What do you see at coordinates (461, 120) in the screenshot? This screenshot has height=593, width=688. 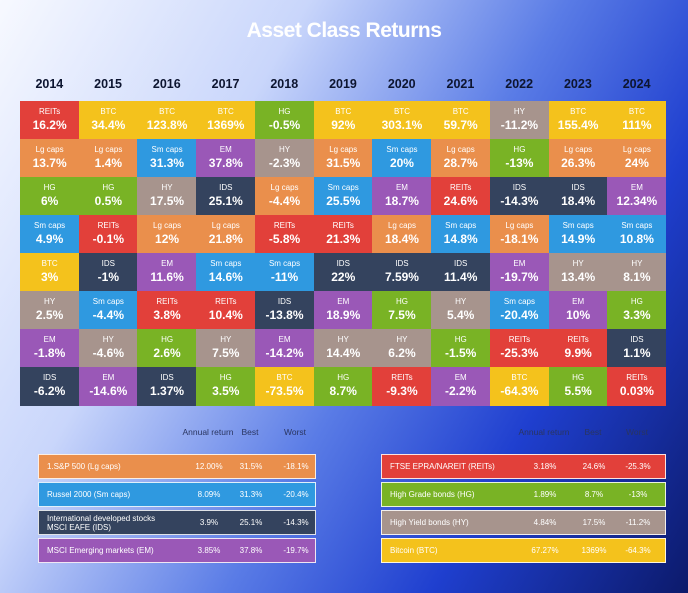 I see `return-cell: BTC 59.7%` at bounding box center [461, 120].